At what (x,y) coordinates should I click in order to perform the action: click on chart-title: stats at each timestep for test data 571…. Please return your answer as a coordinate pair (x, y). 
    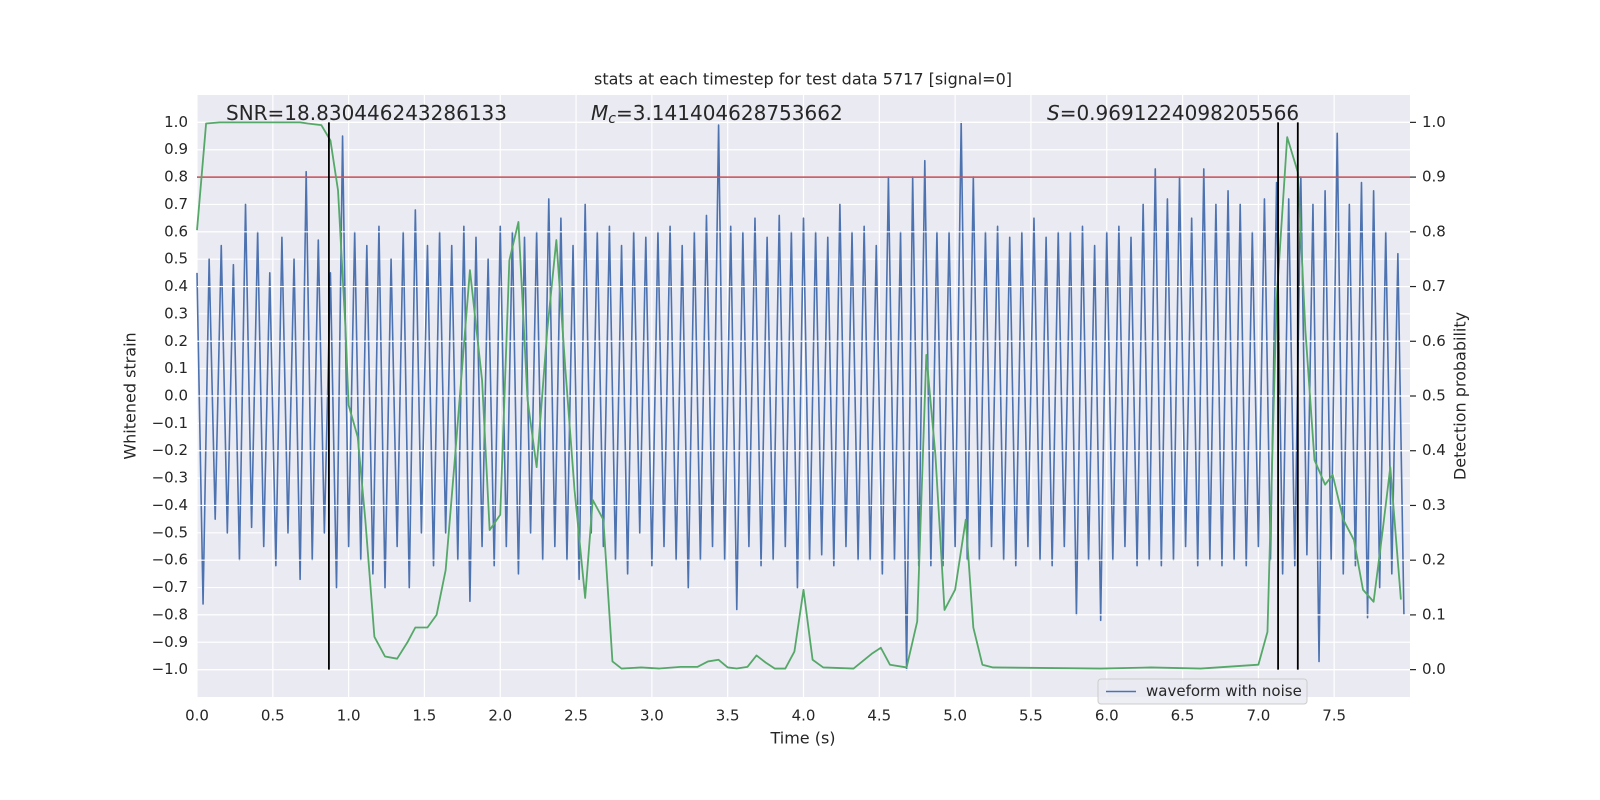
    Looking at the image, I should click on (803, 79).